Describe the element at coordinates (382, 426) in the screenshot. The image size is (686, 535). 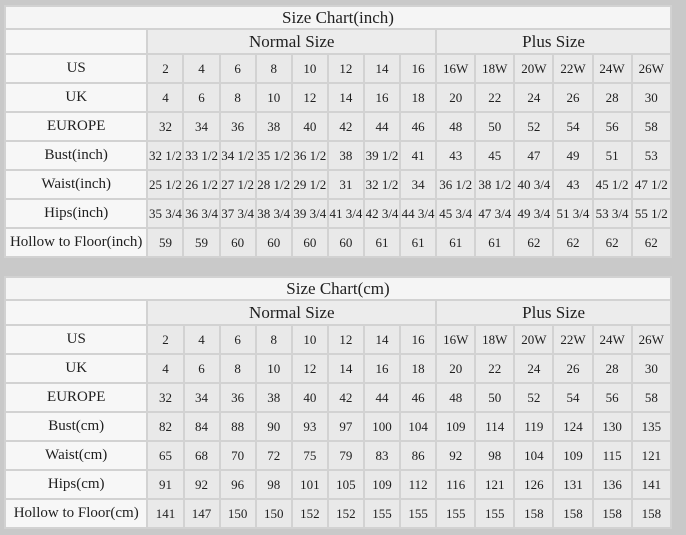
I see `size-cell: 100` at that location.